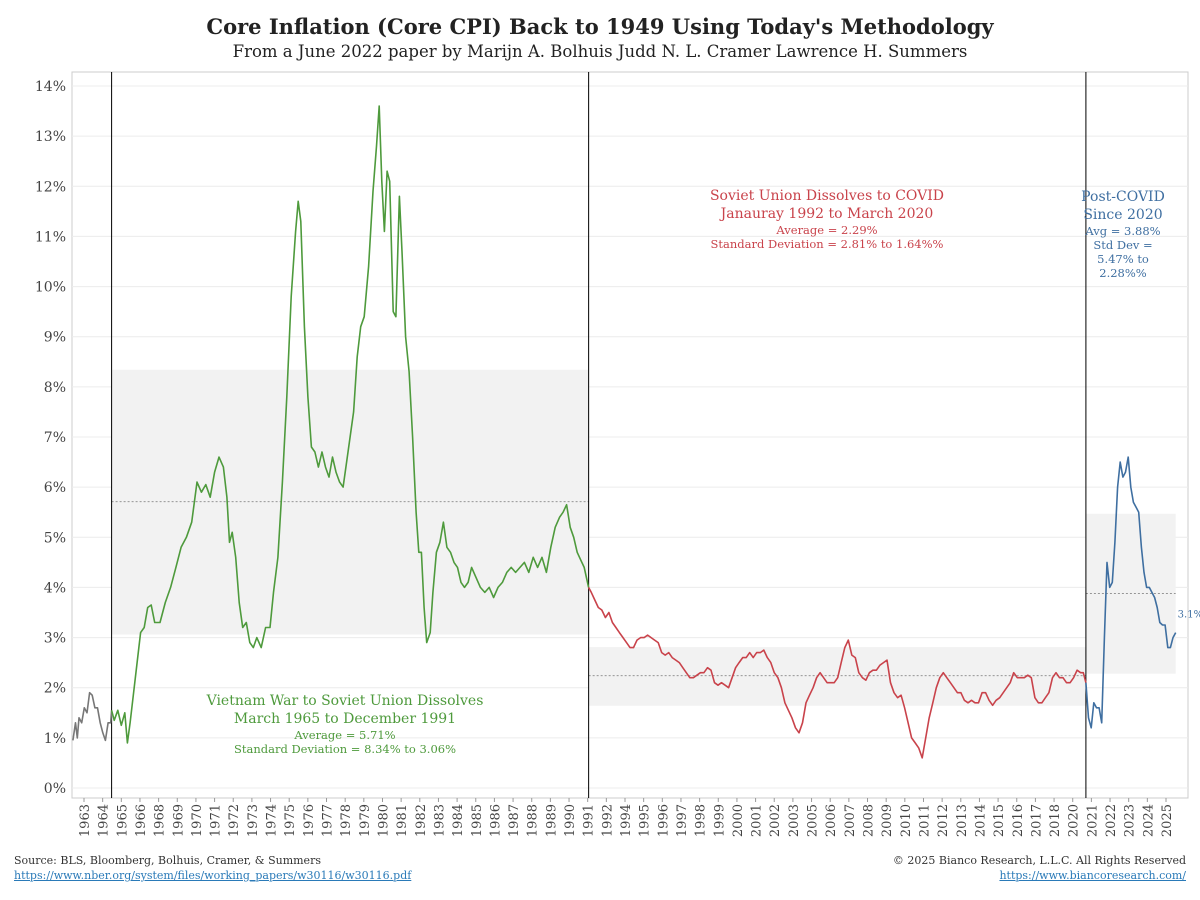 This screenshot has height=900, width=1200. I want to click on x-tick-label: 1995, so click(645, 820).